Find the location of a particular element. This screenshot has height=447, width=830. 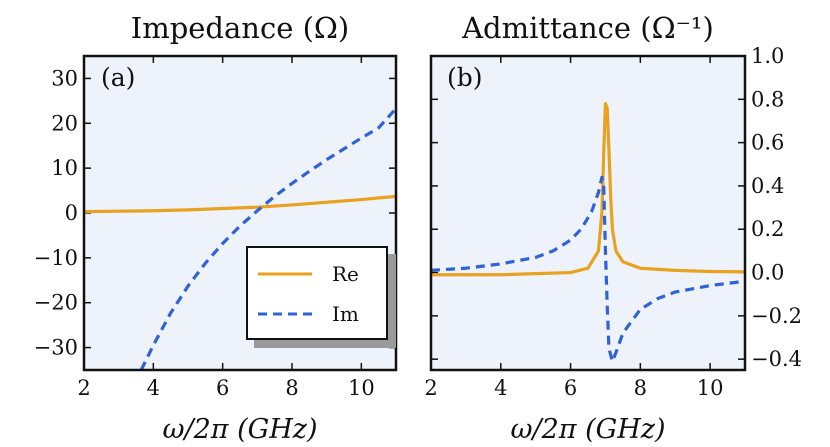

panel-a-xtick-label: 6 is located at coordinates (222, 388).